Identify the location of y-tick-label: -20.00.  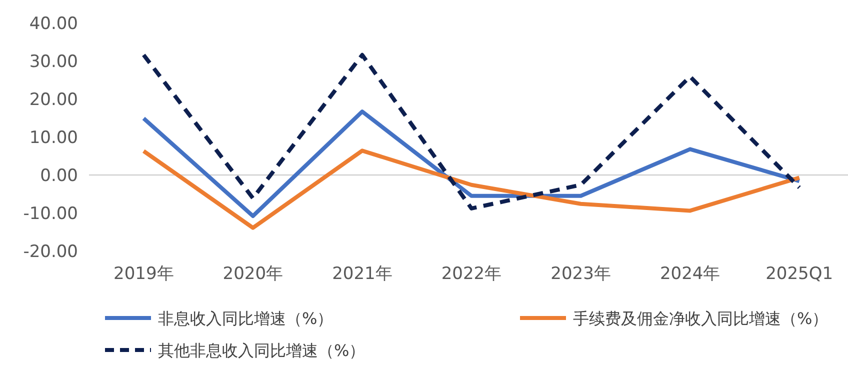
(50, 252).